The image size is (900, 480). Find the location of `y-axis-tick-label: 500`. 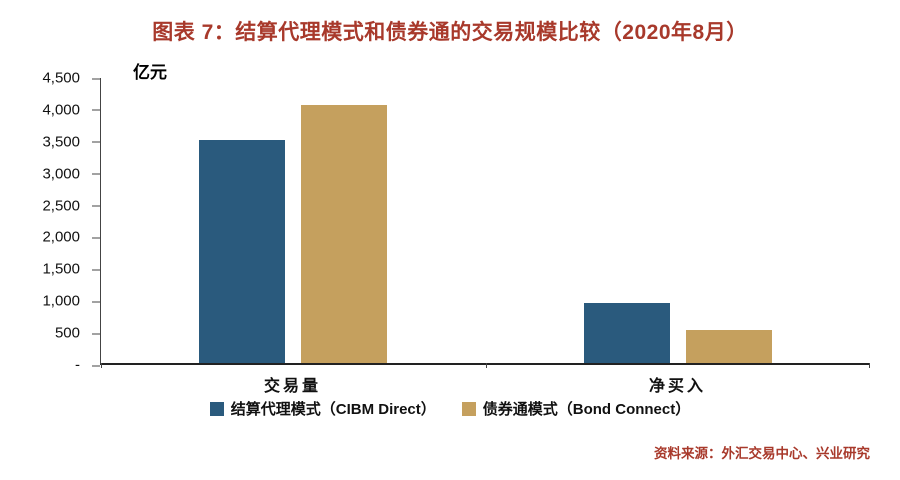

y-axis-tick-label: 500 is located at coordinates (78, 333).